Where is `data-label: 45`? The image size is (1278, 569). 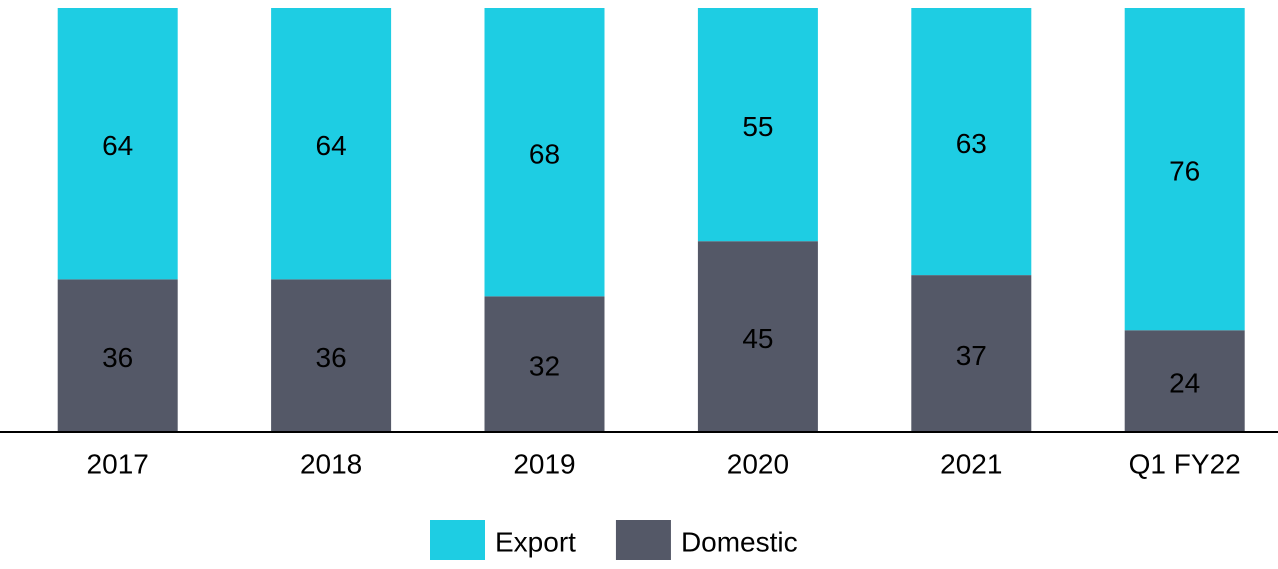
data-label: 45 is located at coordinates (757, 338).